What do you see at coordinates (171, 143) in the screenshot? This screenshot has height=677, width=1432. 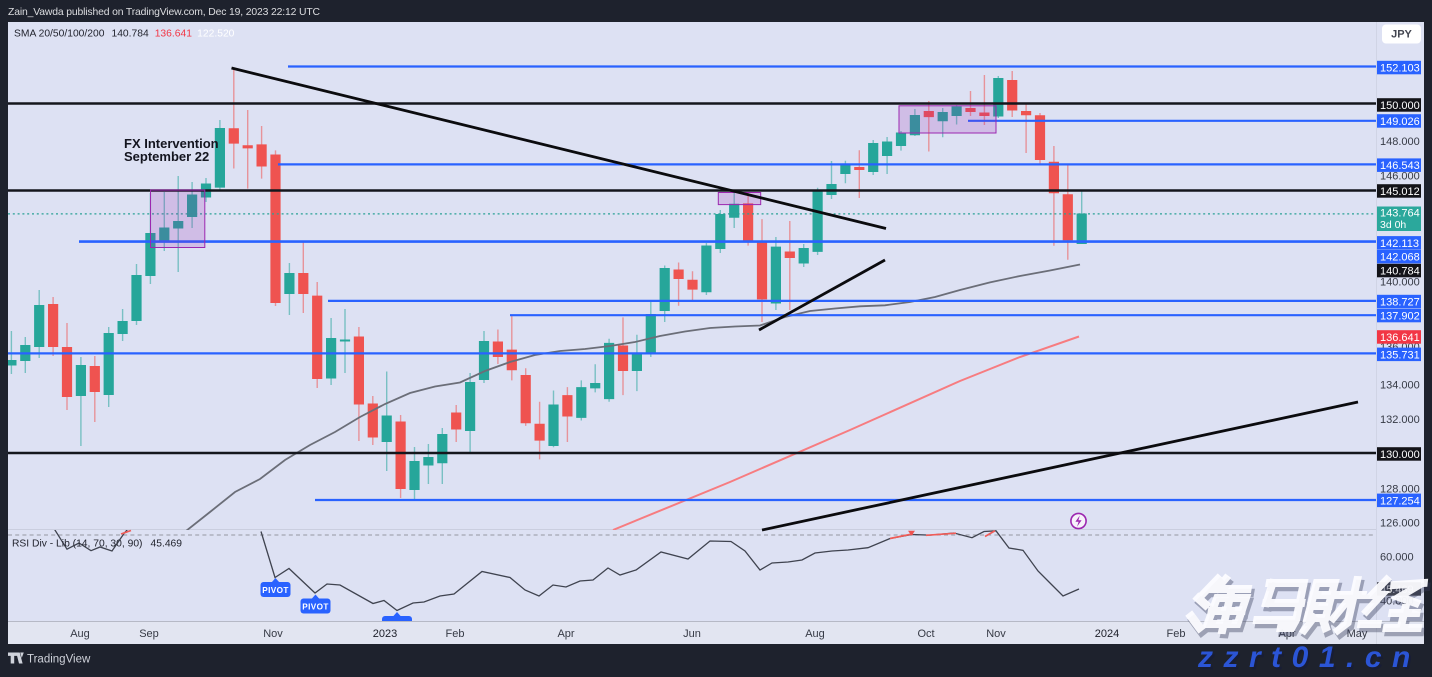 I see `svg-text: FX Intervention` at bounding box center [171, 143].